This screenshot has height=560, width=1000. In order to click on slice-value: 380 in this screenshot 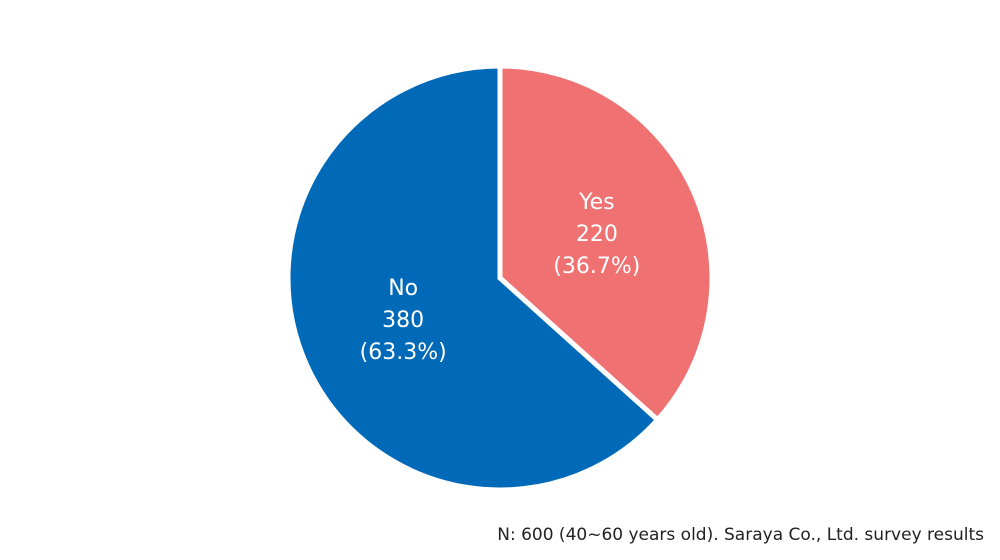, I will do `click(403, 320)`.